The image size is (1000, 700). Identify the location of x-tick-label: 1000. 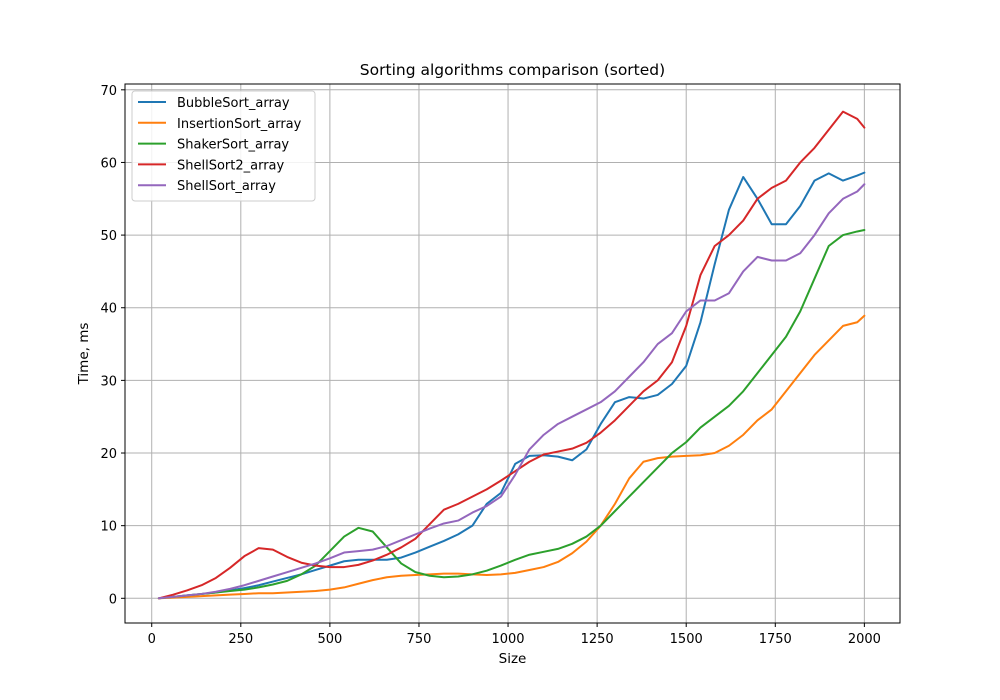
(507, 639).